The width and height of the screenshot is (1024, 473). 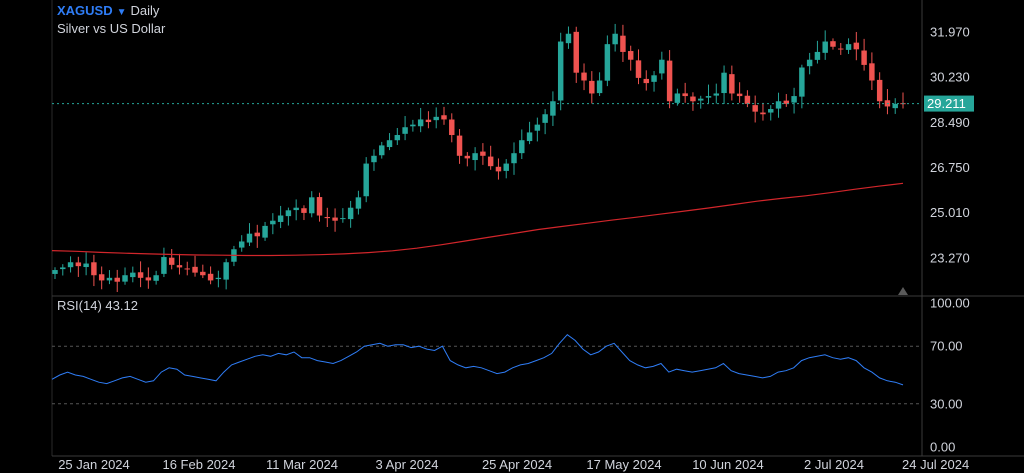 What do you see at coordinates (946, 103) in the screenshot?
I see `current-price-label: 29.211` at bounding box center [946, 103].